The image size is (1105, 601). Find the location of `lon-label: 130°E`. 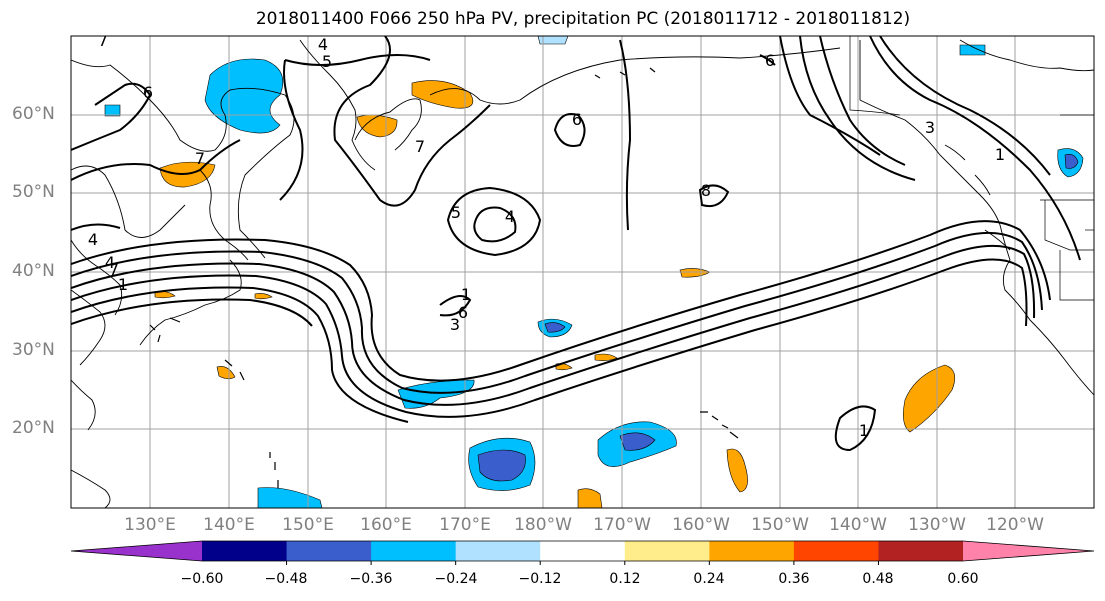

lon-label: 130°E is located at coordinates (150, 525).